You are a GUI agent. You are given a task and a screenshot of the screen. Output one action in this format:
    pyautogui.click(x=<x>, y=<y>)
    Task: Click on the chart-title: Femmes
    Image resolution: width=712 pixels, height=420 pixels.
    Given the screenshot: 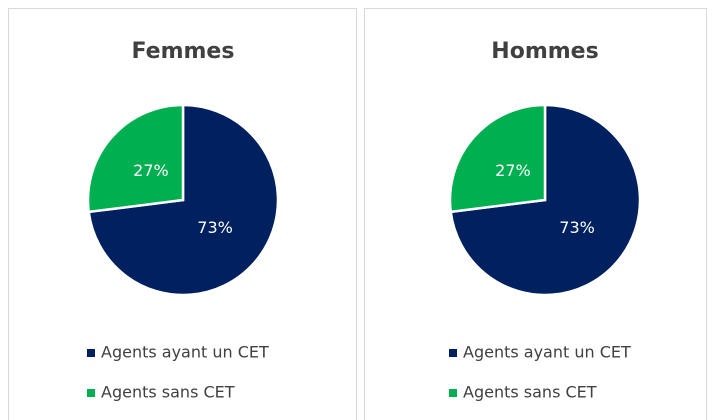 What is the action you would take?
    pyautogui.click(x=183, y=51)
    